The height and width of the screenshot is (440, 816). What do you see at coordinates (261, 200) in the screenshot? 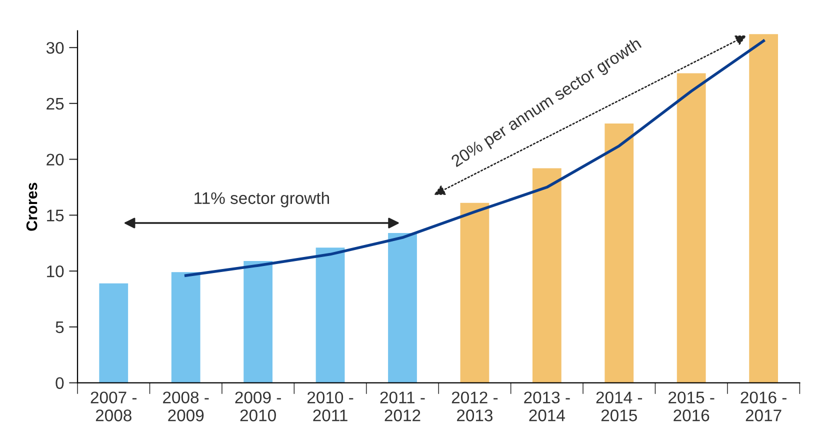
I see `annotation: 11% sector growth` at bounding box center [261, 200].